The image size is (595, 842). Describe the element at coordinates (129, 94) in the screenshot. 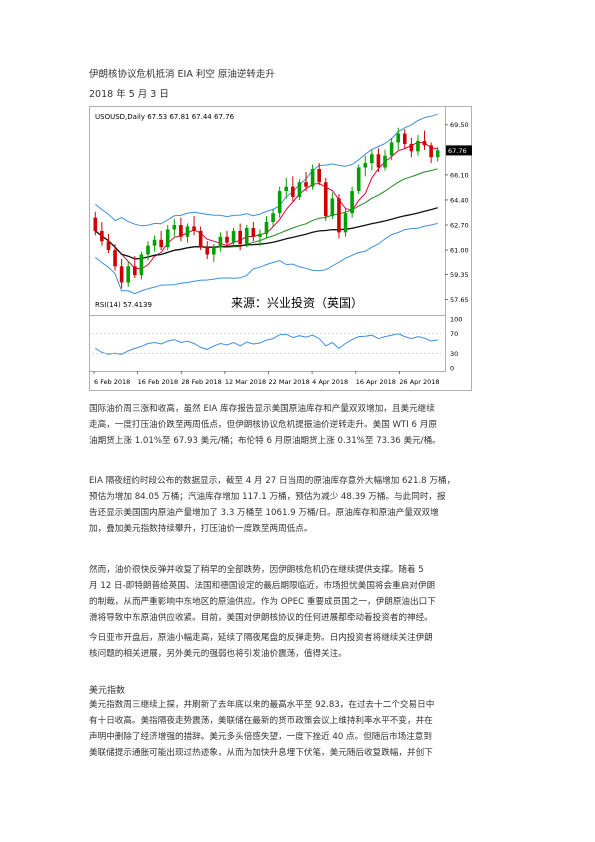

I see `article-date: 2018 年 5 月 3 日` at that location.